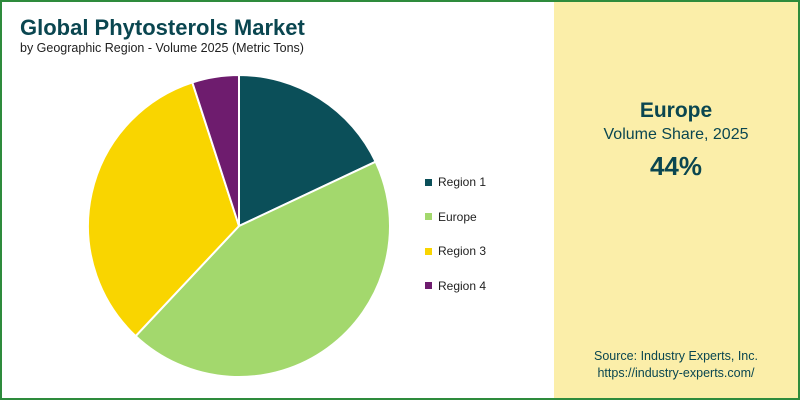 This screenshot has width=800, height=400. Describe the element at coordinates (462, 251) in the screenshot. I see `legend-label: Region 3` at that location.